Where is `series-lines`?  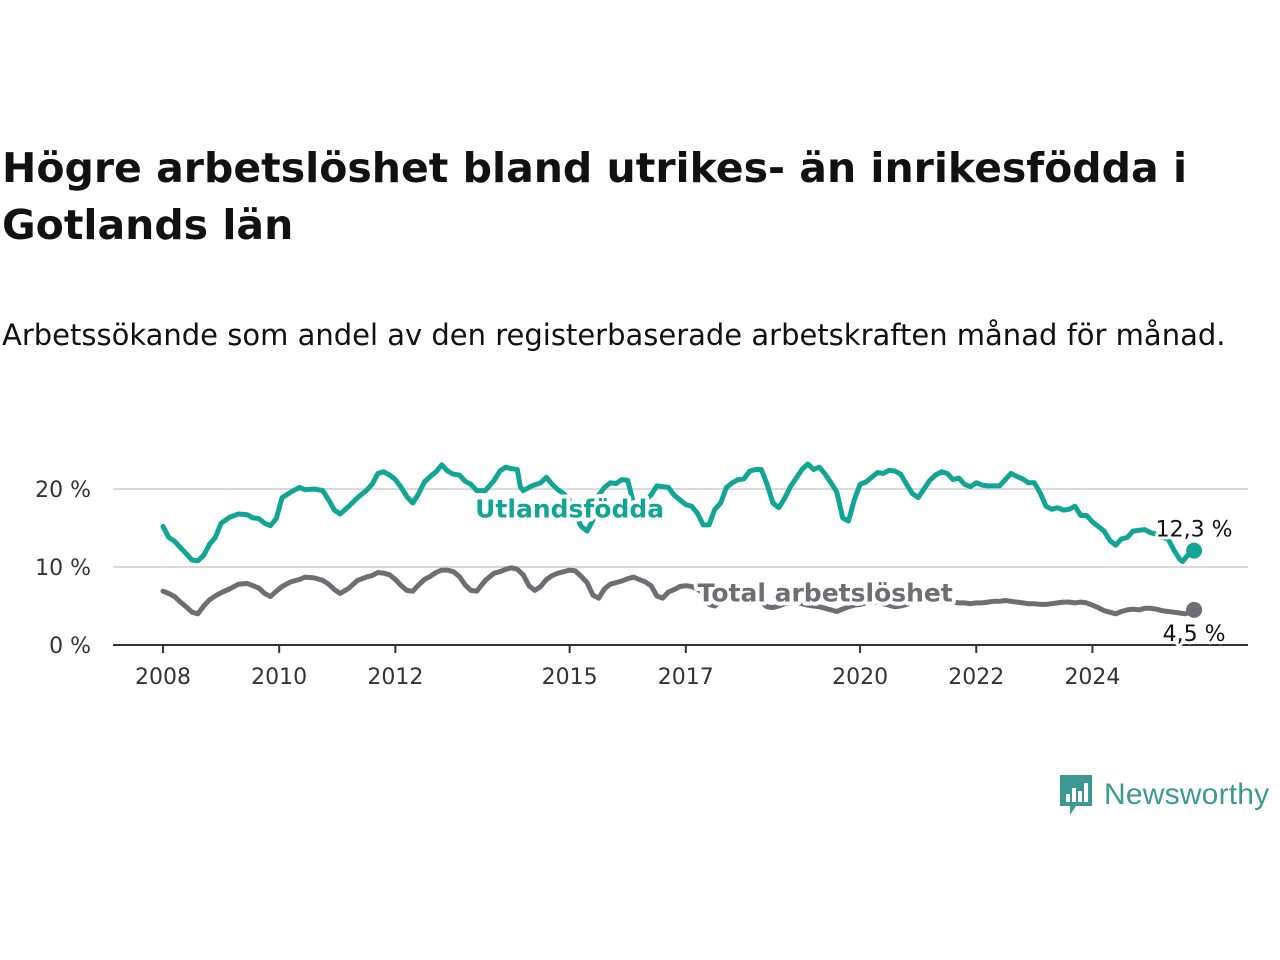
series-lines is located at coordinates (681, 539).